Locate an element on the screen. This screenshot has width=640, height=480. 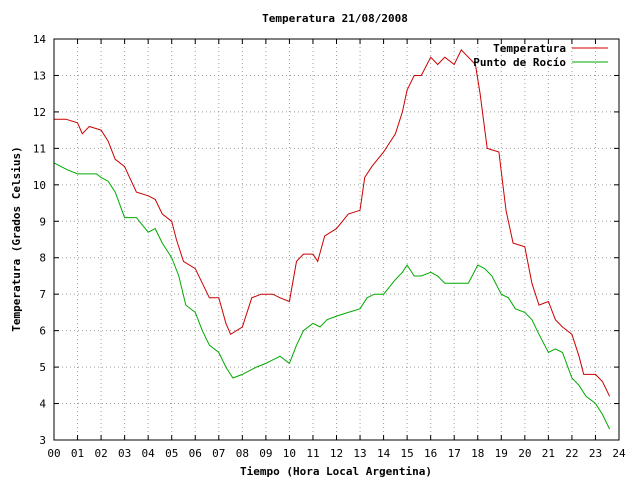
y-tick-label: 4 is located at coordinates (42, 404).